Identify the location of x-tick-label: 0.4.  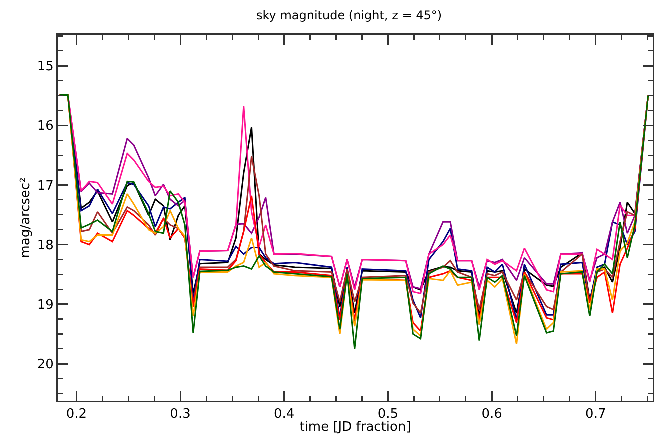
(284, 414).